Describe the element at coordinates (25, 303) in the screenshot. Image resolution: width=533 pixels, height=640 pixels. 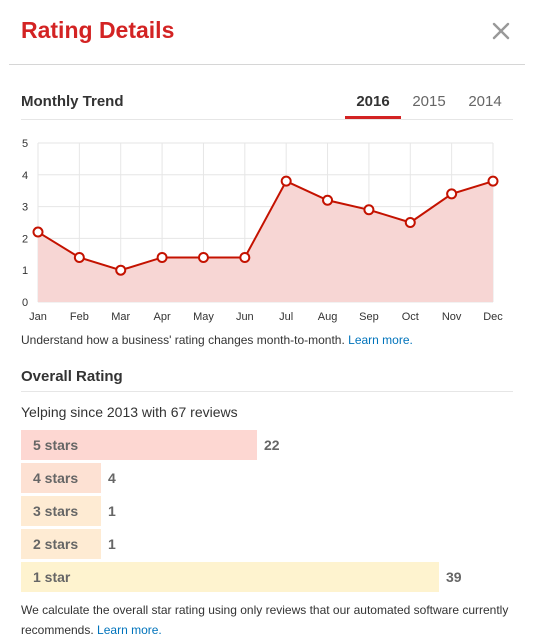
I see `y-tick-label: 0` at that location.